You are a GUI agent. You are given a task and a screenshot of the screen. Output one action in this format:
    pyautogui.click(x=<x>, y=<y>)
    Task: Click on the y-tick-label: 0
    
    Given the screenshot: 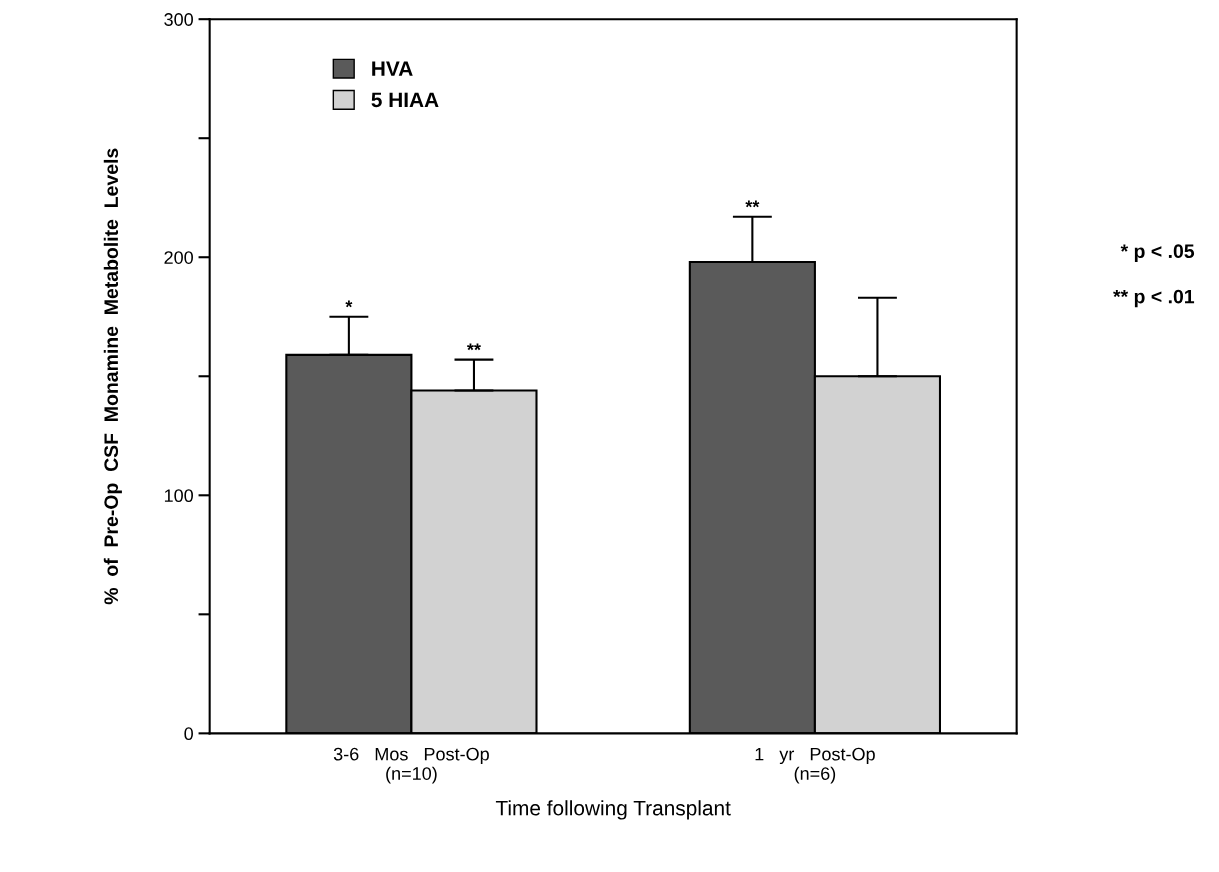 What is the action you would take?
    pyautogui.click(x=188, y=734)
    